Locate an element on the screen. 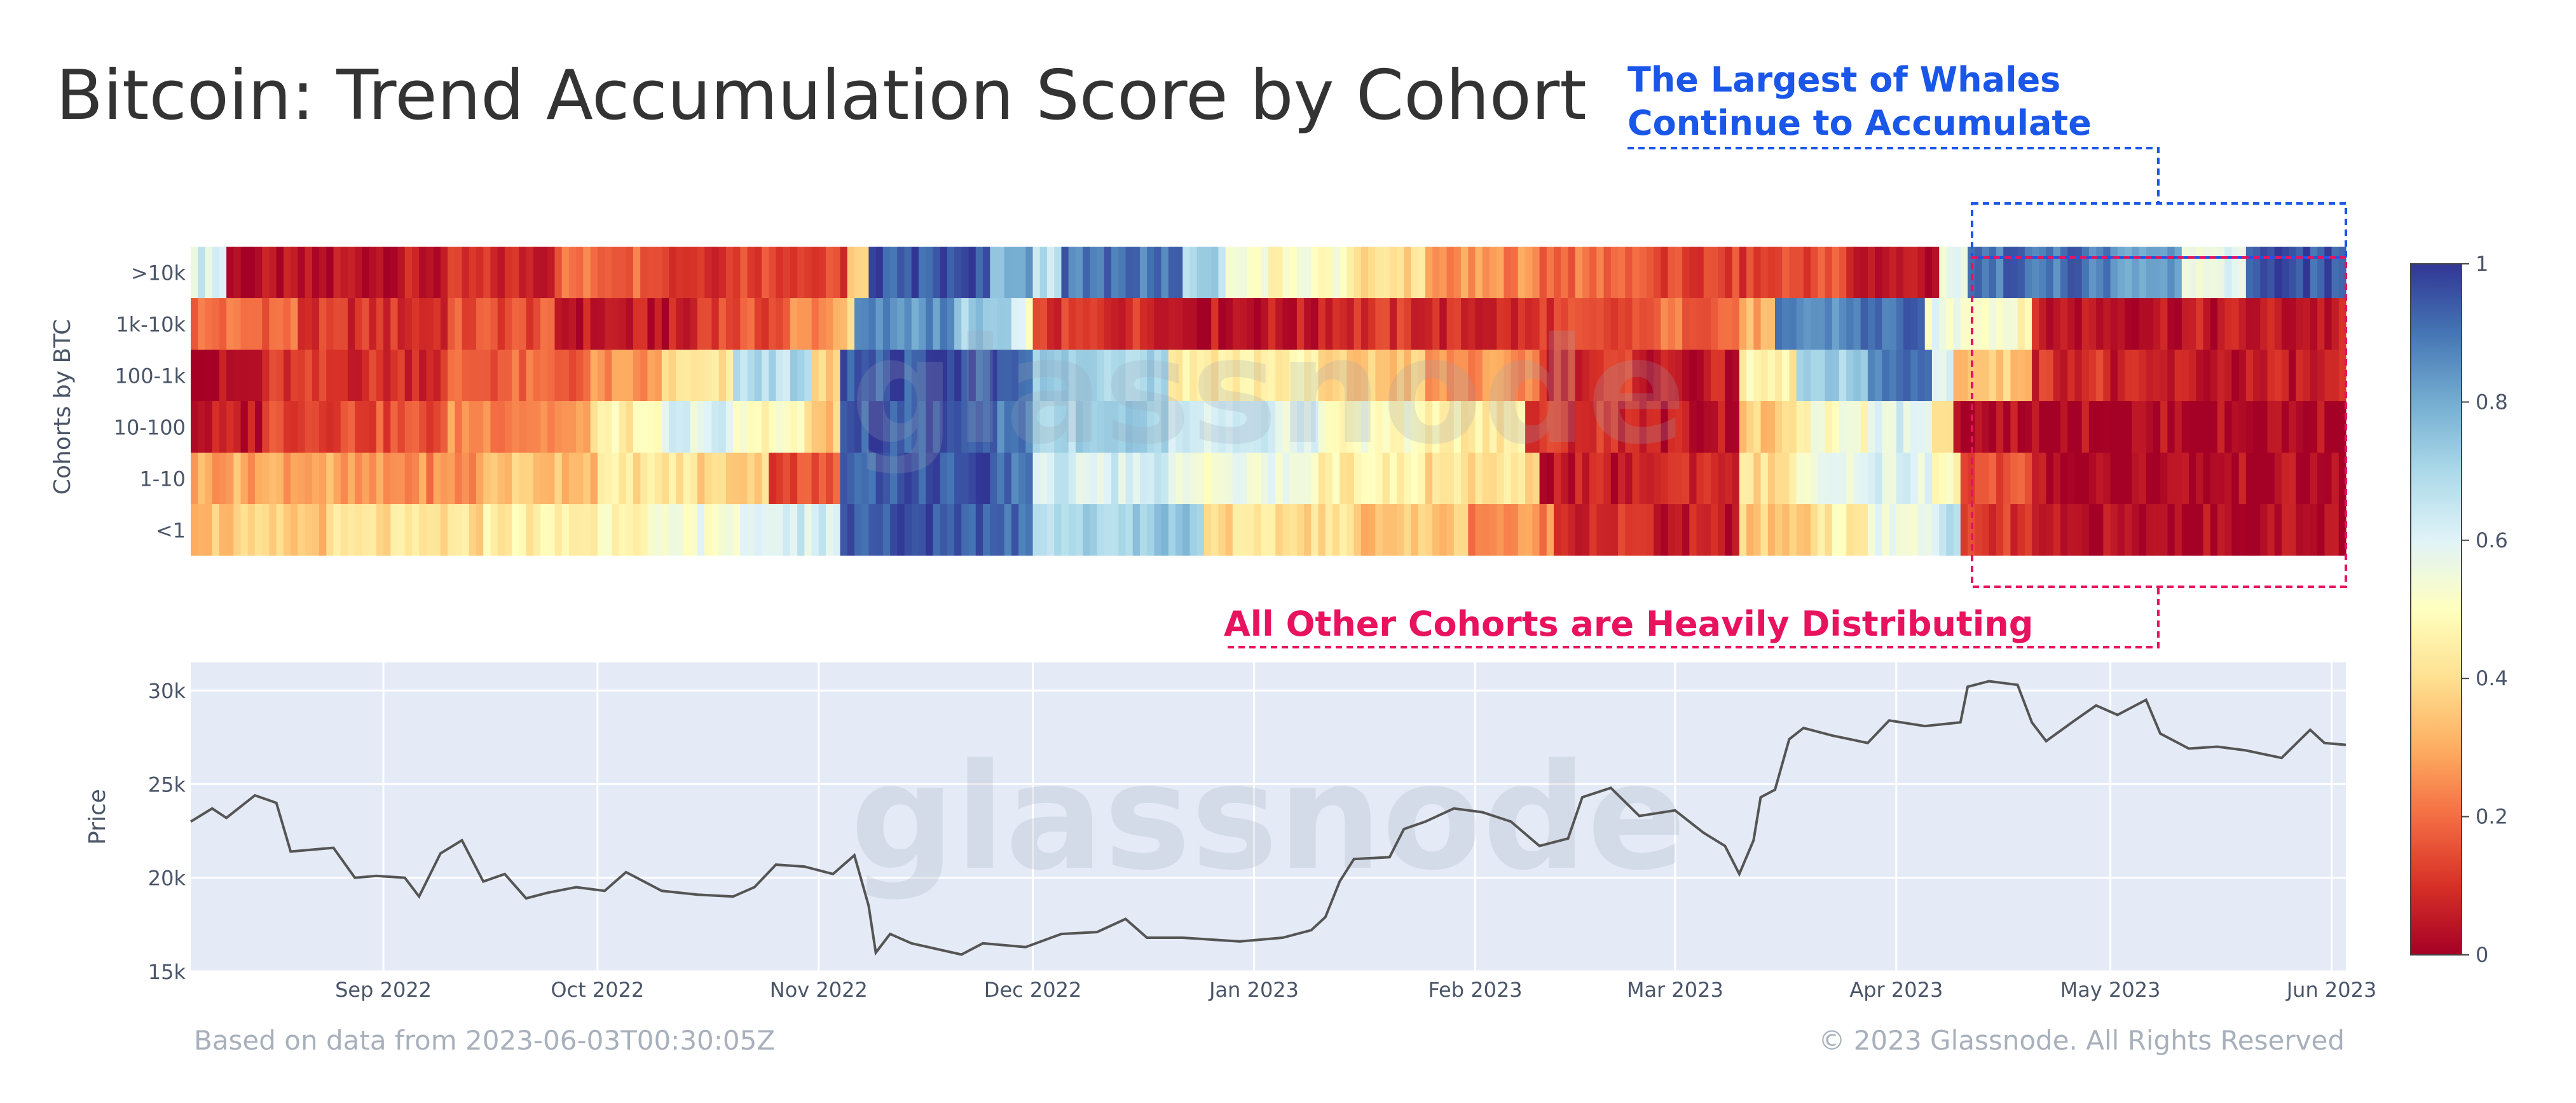  x-tick-label: Oct 2022 is located at coordinates (597, 990).